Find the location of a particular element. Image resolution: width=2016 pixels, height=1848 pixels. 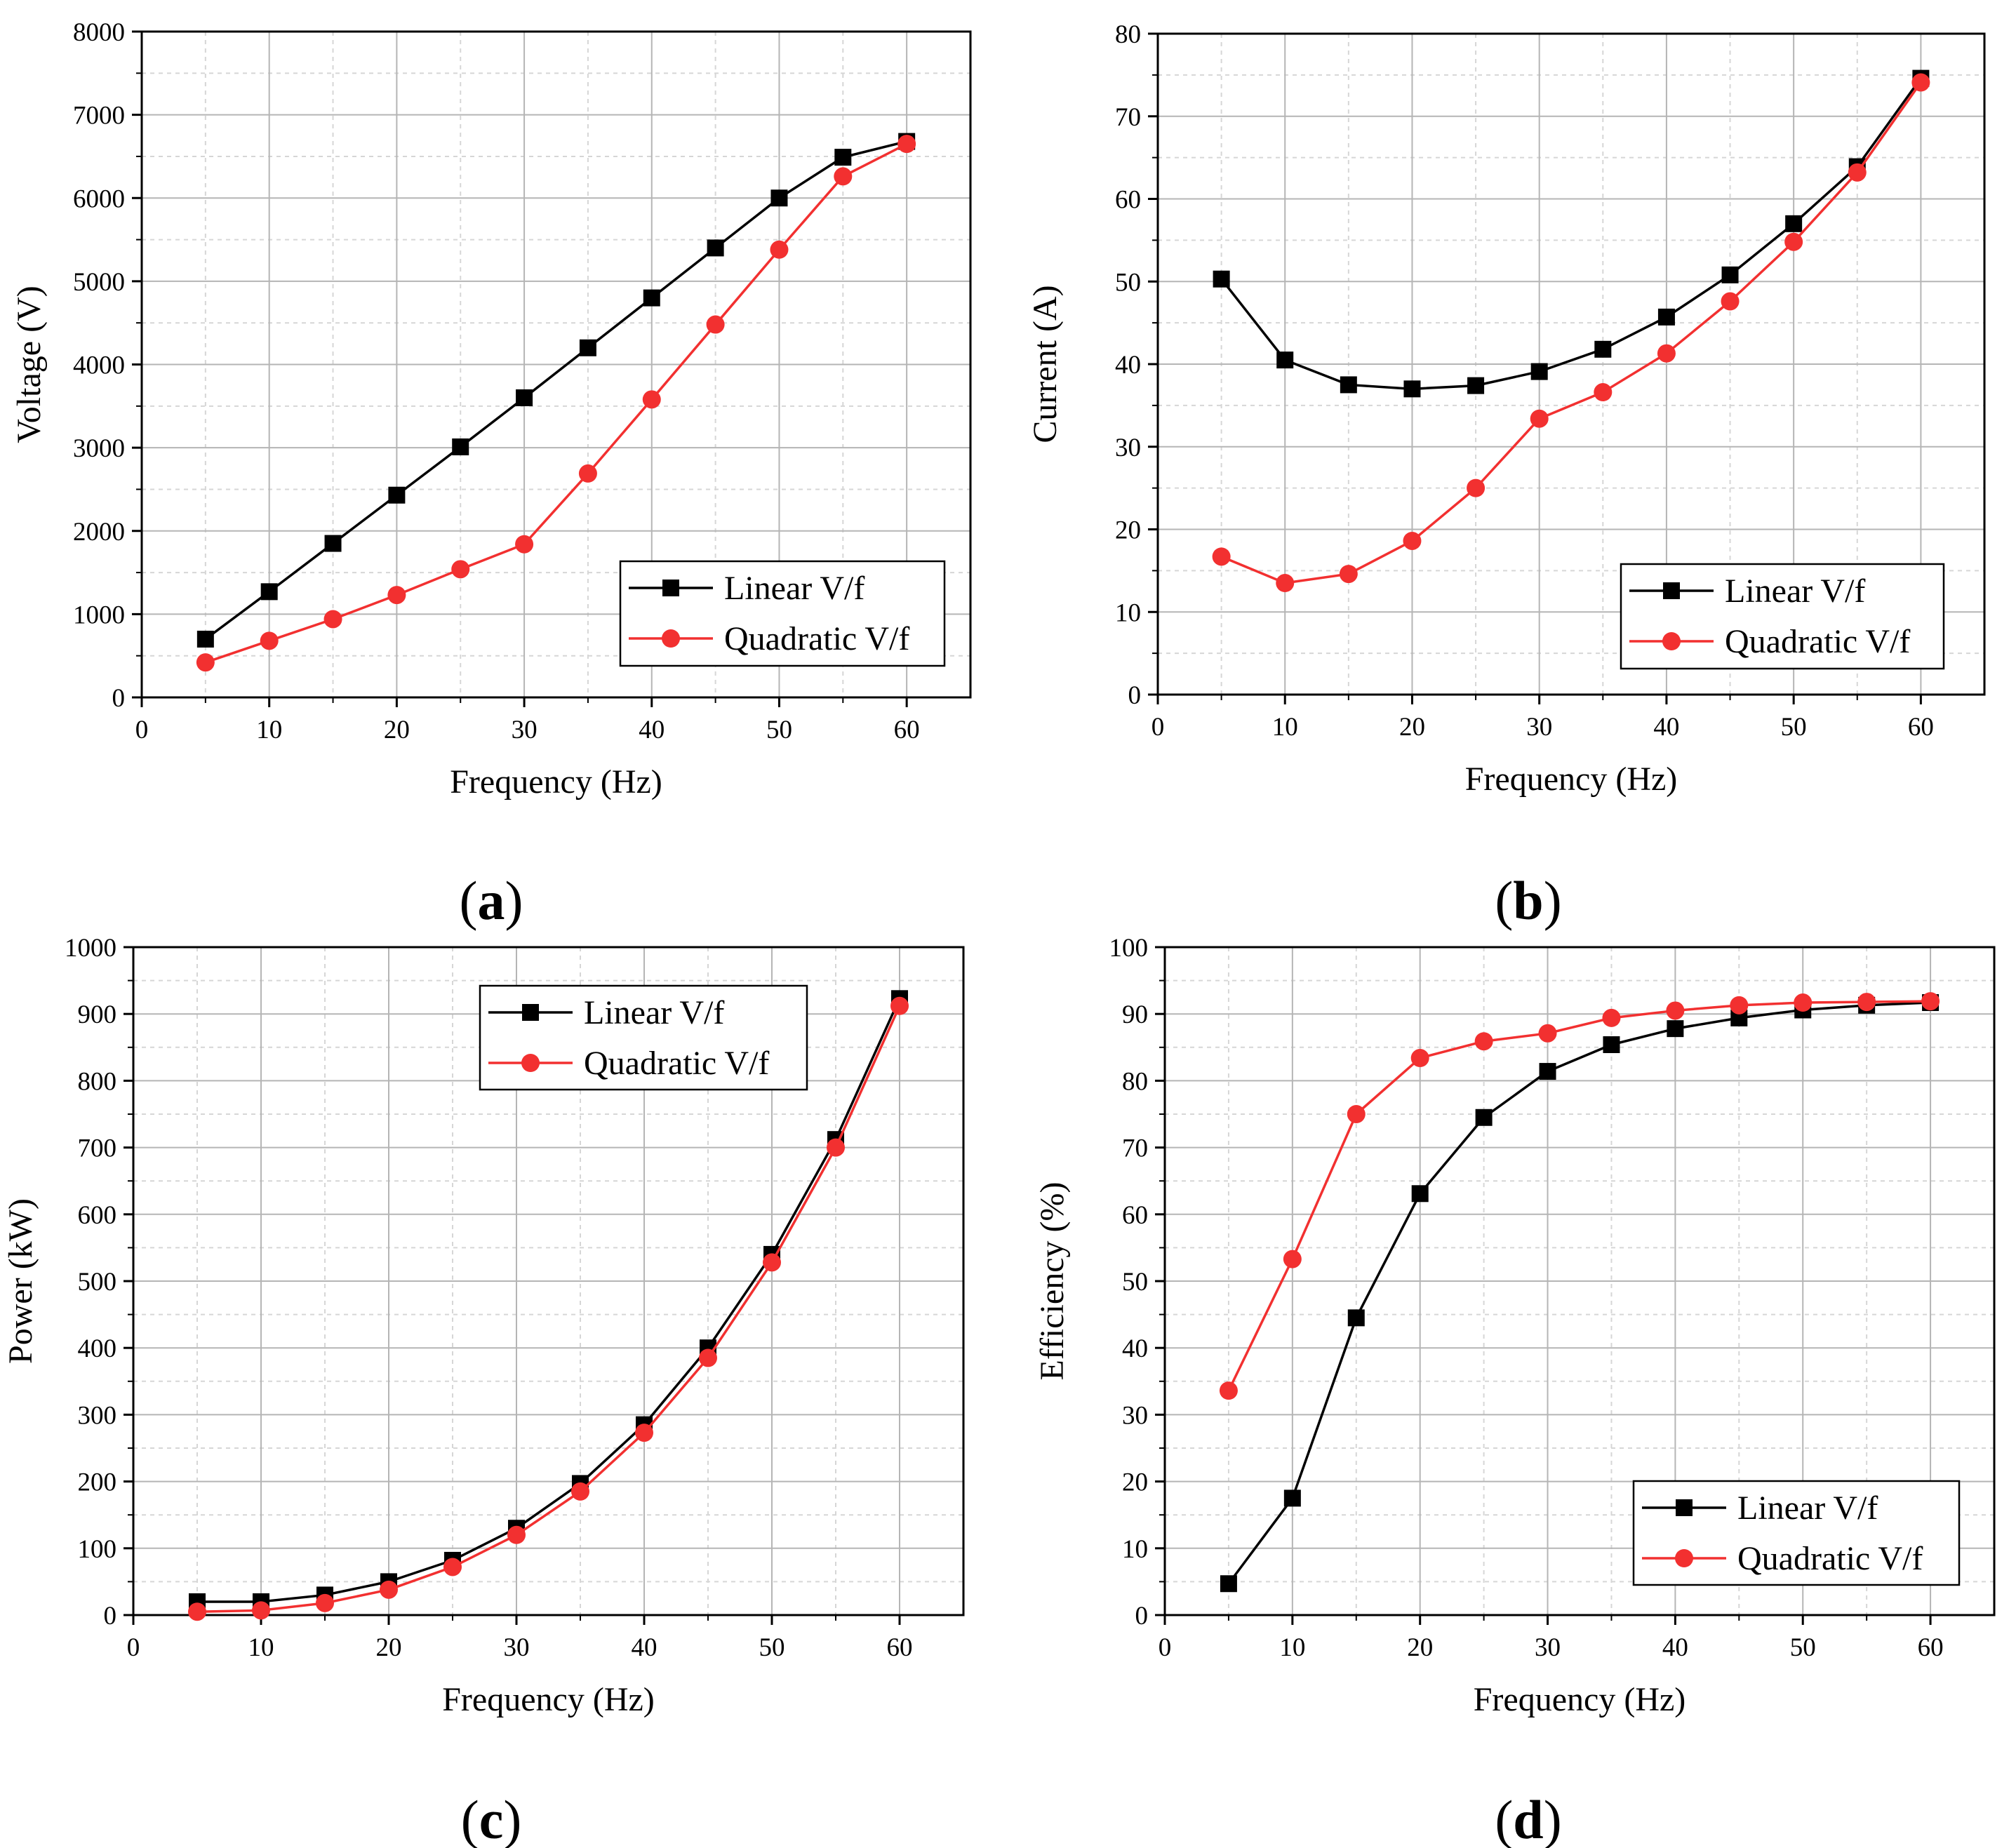

y-tick-label: 400 is located at coordinates (97, 1348).